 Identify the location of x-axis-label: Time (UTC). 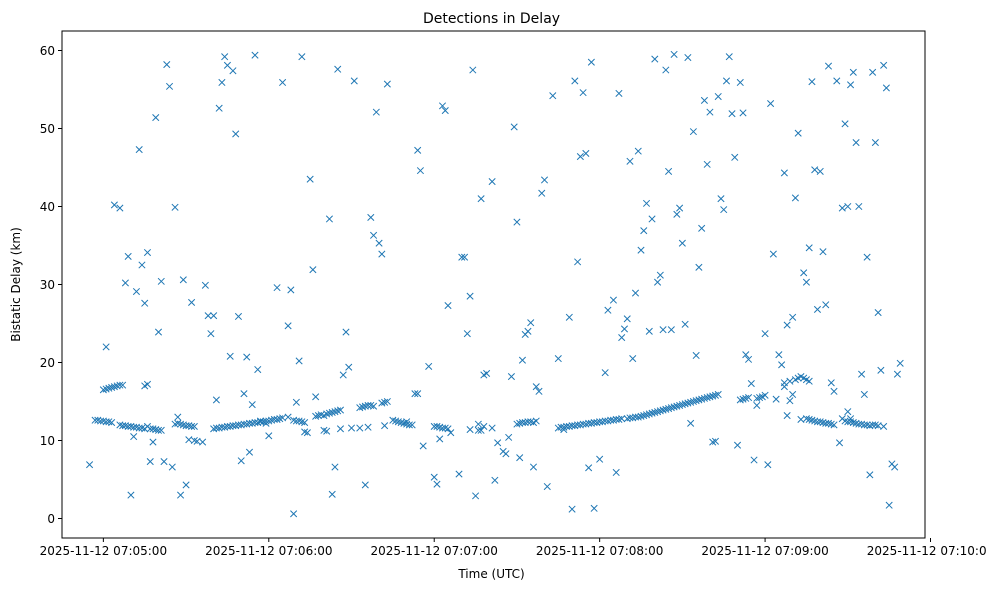
(490, 574).